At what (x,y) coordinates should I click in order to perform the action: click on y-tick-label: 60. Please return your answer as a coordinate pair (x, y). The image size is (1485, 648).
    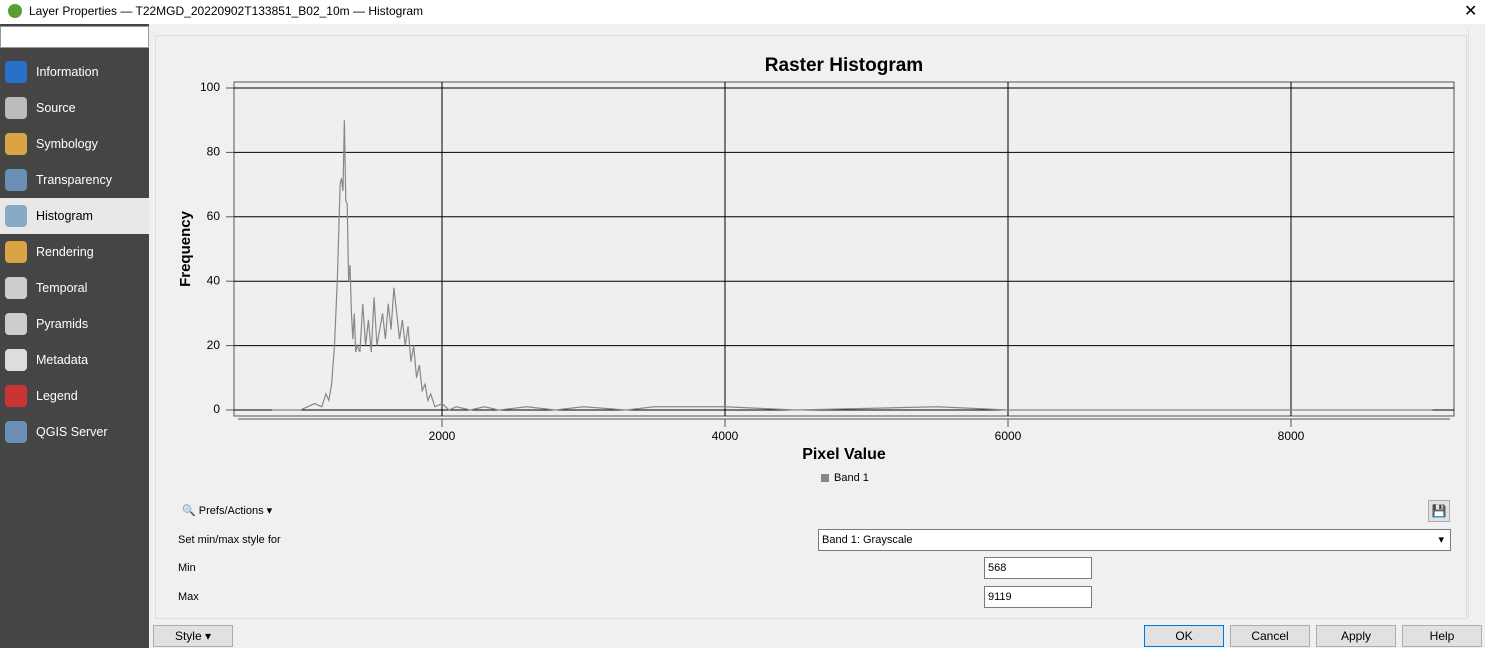
    Looking at the image, I should click on (214, 216).